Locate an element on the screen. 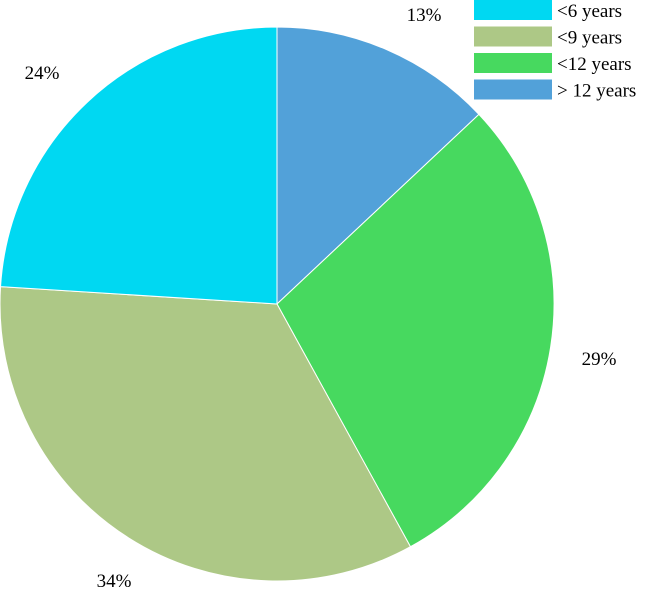 The image size is (653, 589). legend-label-12-years: <12 years is located at coordinates (594, 64).